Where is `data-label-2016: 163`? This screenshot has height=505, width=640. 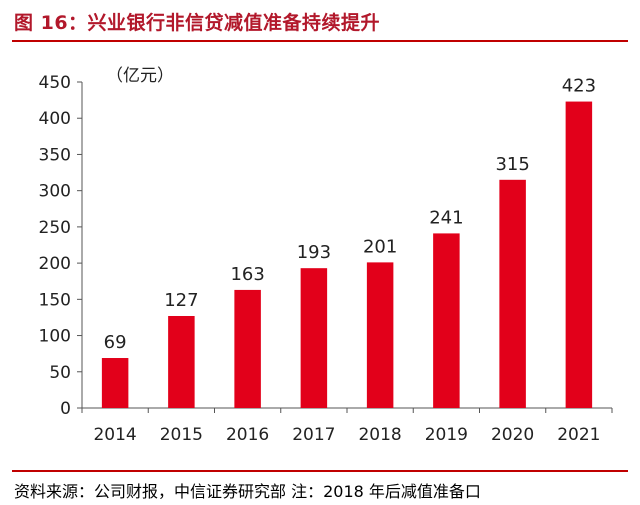 data-label-2016: 163 is located at coordinates (247, 274).